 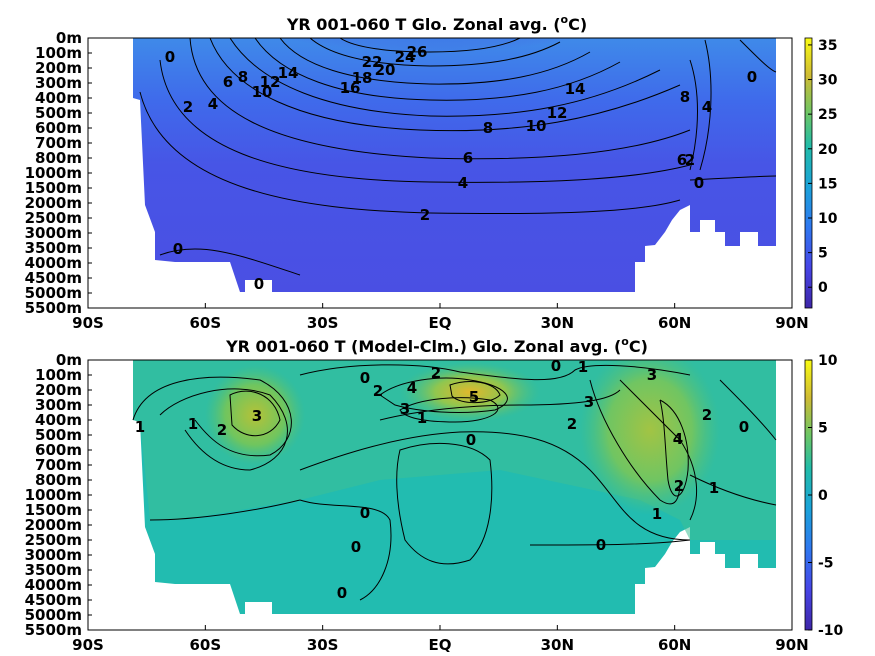 What do you see at coordinates (536, 126) in the screenshot?
I see `contour-label: 10` at bounding box center [536, 126].